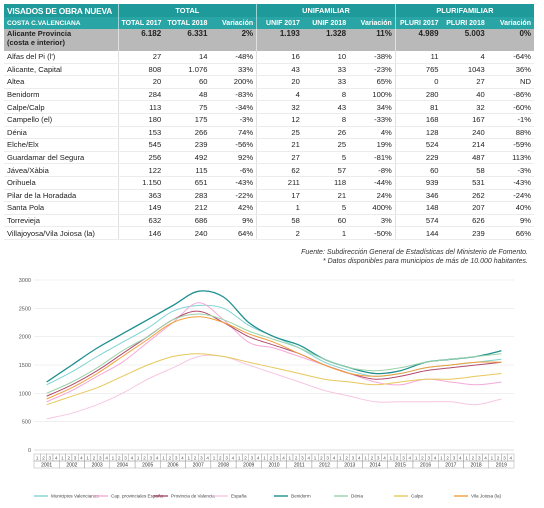  What do you see at coordinates (233, 70) in the screenshot?
I see `table-cell: 33%` at bounding box center [233, 70].